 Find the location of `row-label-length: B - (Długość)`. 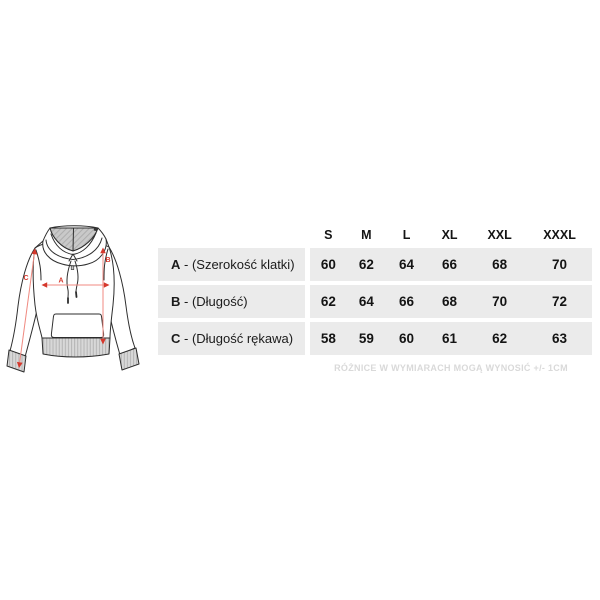

row-label-length: B - (Długość) is located at coordinates (231, 301).